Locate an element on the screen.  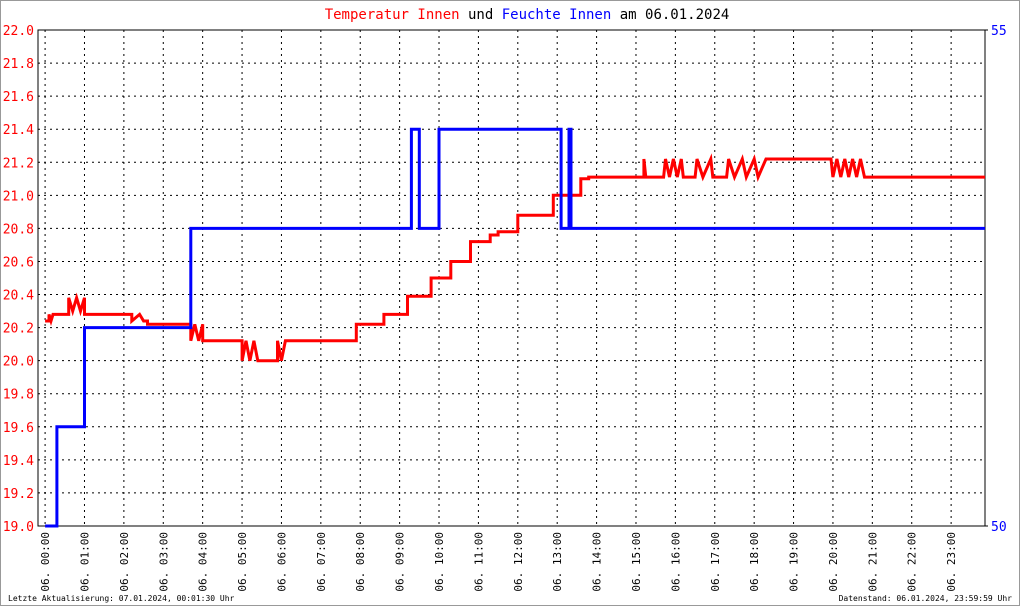
x-tick-label: 06. 10:00 is located at coordinates (439, 562).